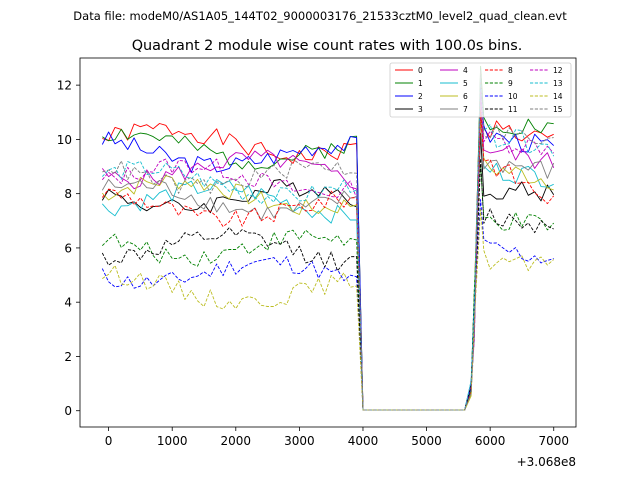 This screenshot has width=640, height=480. I want to click on legend-label-5: 5, so click(465, 83).